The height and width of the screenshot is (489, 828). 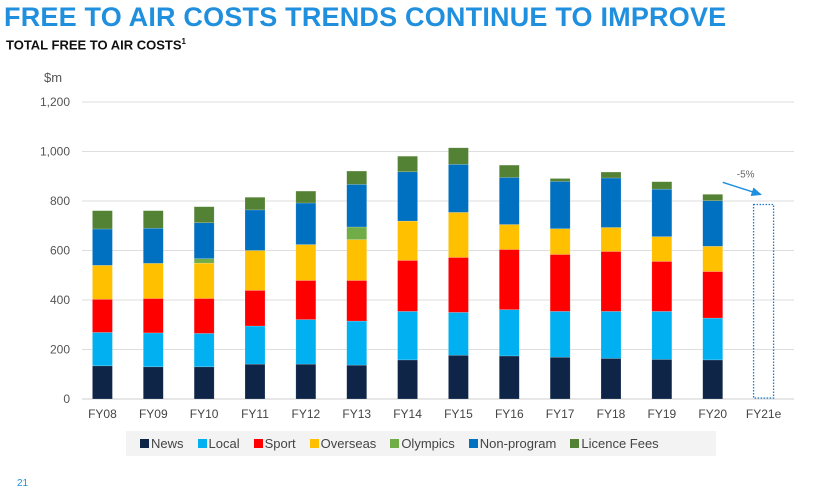 I want to click on legend-label: Olympics, so click(x=428, y=443).